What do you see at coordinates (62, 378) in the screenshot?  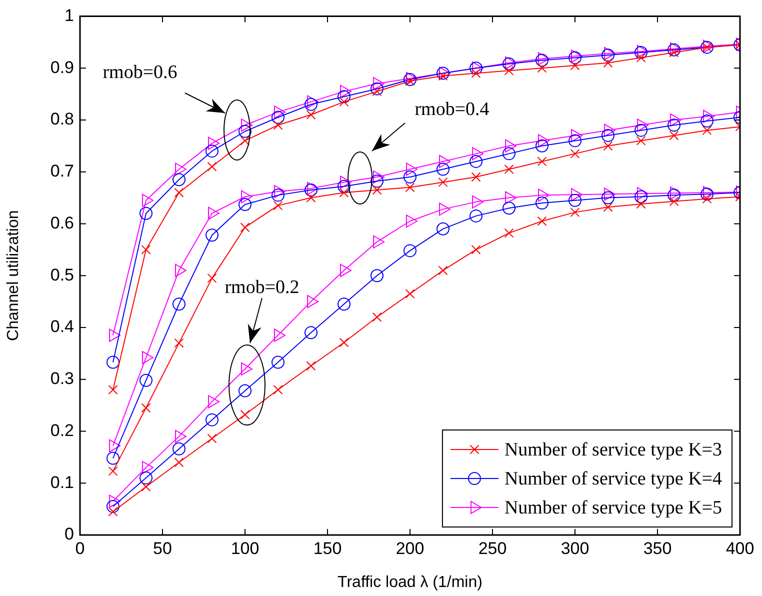 I see `y-tick-label: 0.3` at bounding box center [62, 378].